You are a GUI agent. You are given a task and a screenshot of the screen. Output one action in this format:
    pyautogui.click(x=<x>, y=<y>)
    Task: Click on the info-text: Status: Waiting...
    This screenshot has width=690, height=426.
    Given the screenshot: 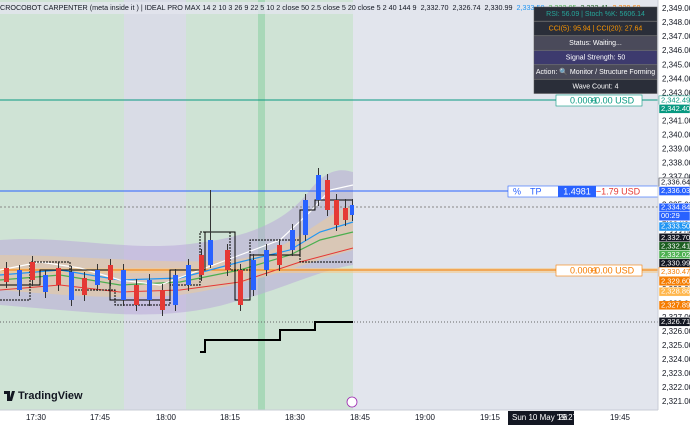 What is the action you would take?
    pyautogui.click(x=595, y=43)
    